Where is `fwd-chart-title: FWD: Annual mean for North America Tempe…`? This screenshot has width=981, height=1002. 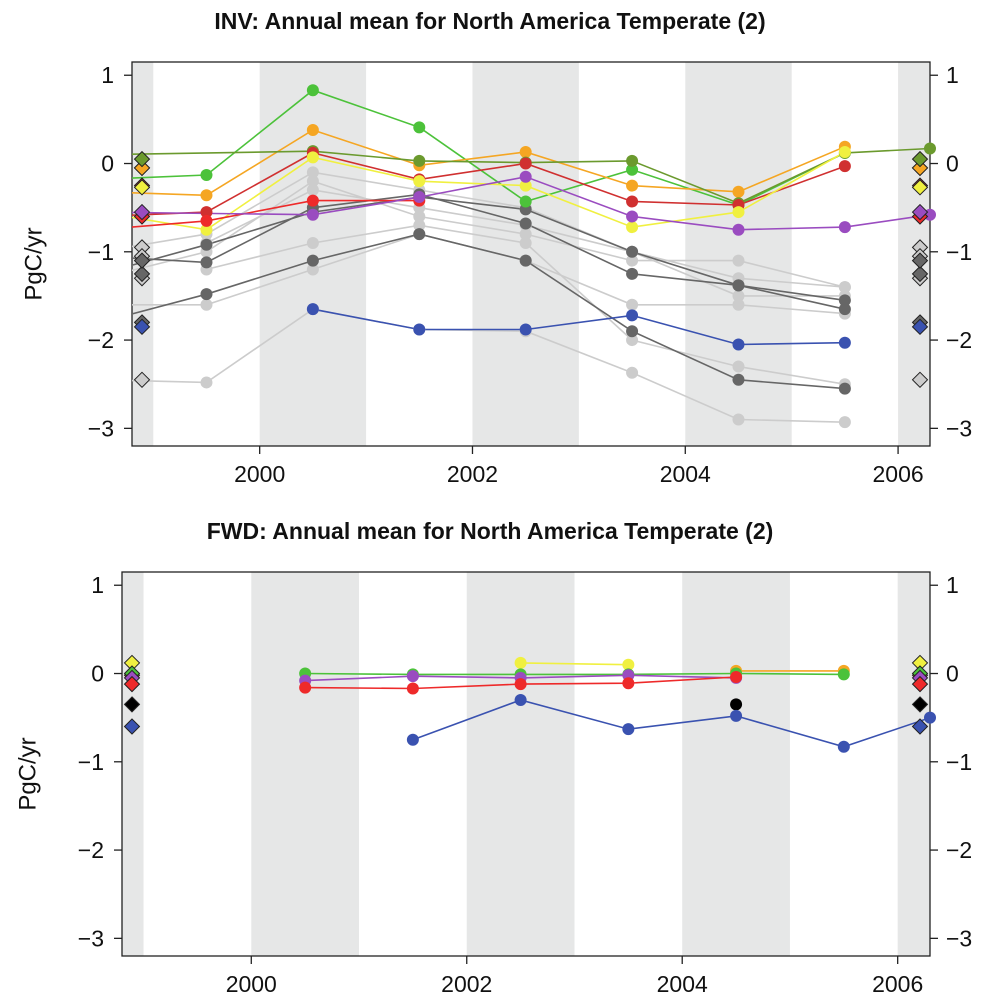
fwd-chart-title: FWD: Annual mean for North America Tempe… is located at coordinates (490, 531).